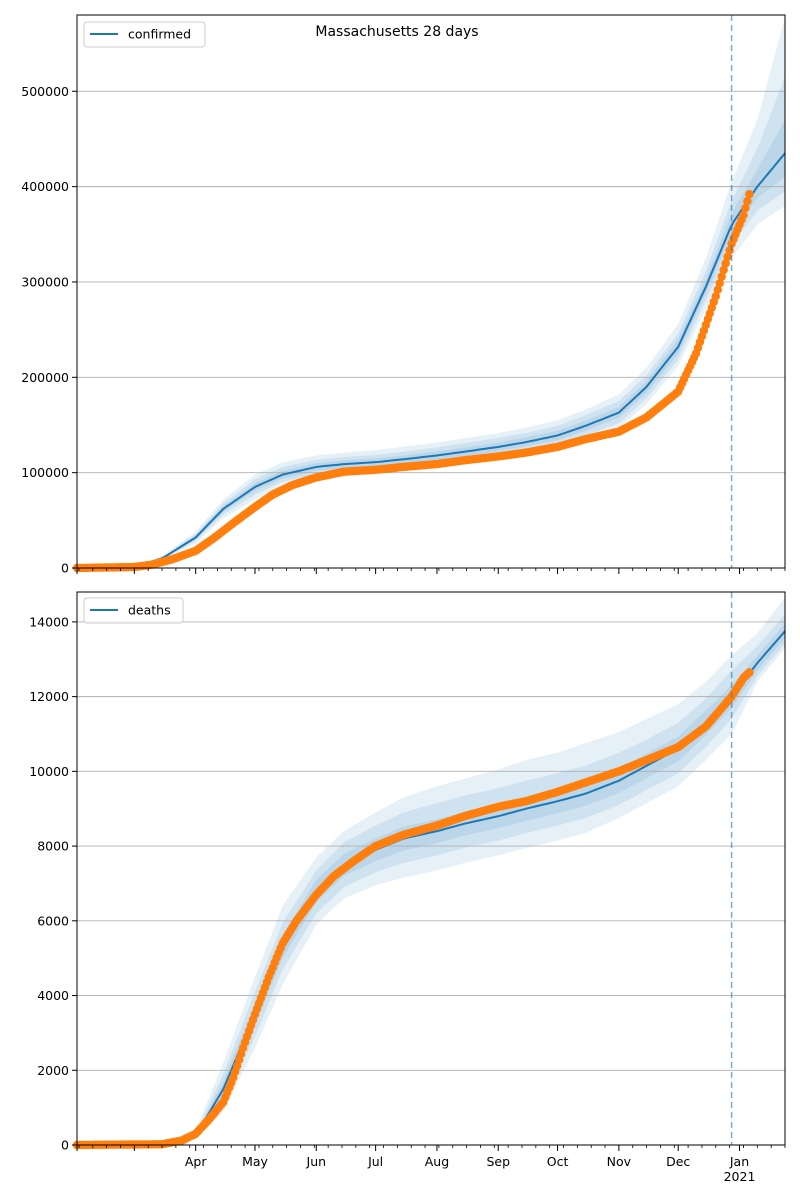 Image resolution: width=800 pixels, height=1200 pixels. I want to click on legend-label-deaths: deaths, so click(149, 610).